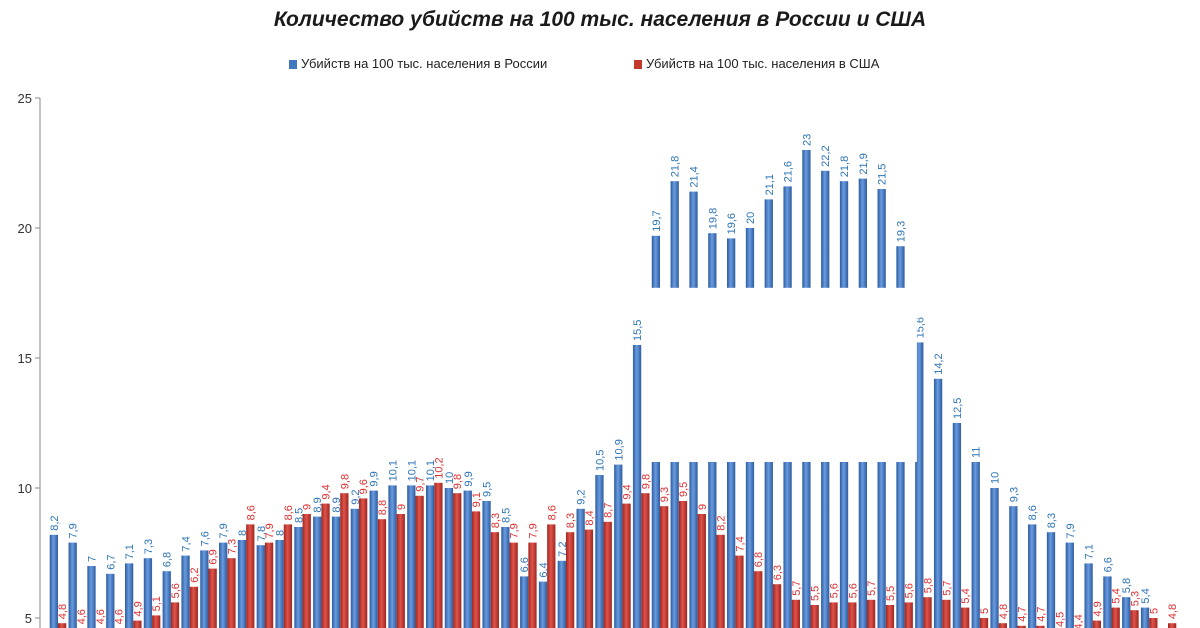 The image size is (1200, 628). What do you see at coordinates (929, 585) in the screenshot?
I see `data-label-usa: 5,8` at bounding box center [929, 585].